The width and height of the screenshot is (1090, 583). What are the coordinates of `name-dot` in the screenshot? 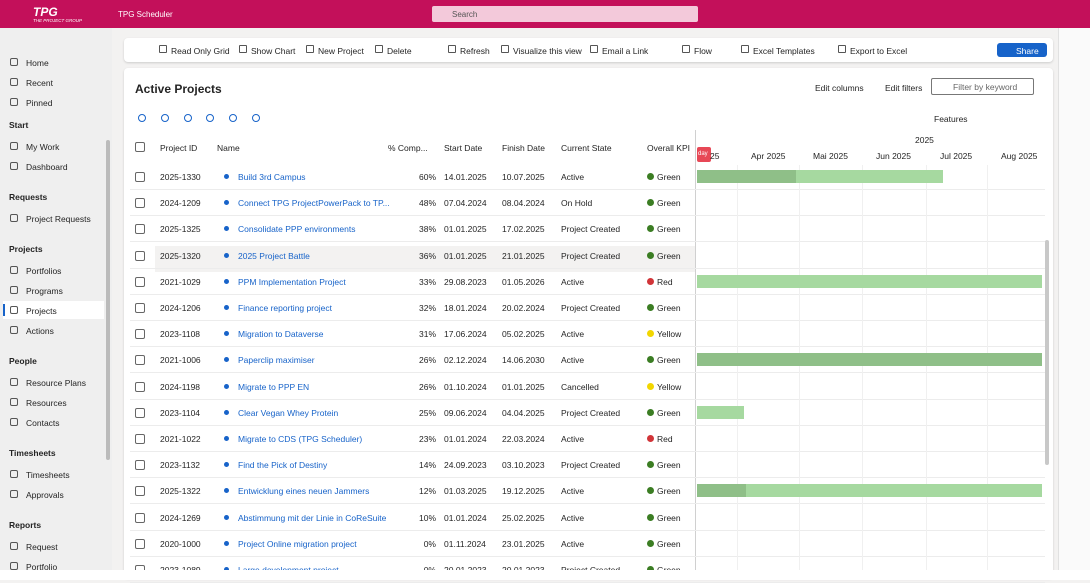 It's located at (226, 281).